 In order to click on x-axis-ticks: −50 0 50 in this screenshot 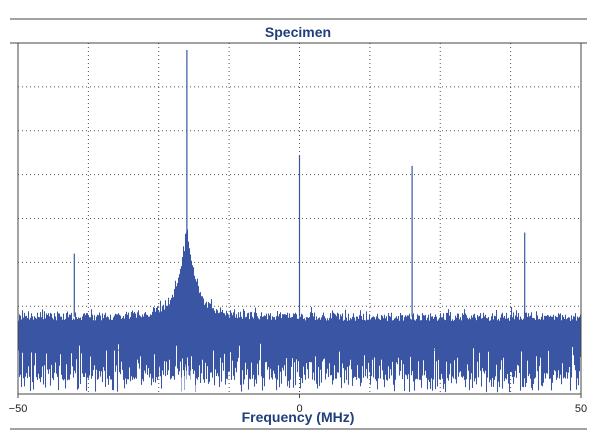, I will do `click(298, 404)`.